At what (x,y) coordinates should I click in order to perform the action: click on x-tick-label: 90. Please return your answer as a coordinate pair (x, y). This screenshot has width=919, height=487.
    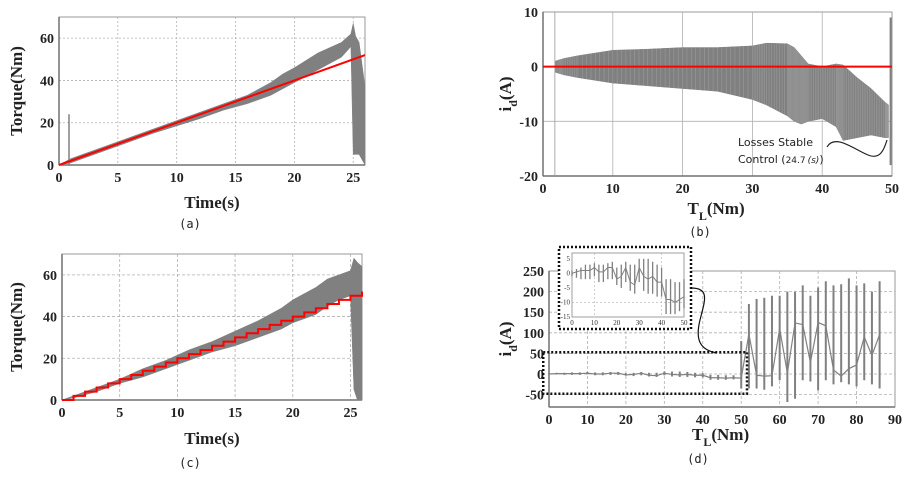
    Looking at the image, I should click on (895, 420).